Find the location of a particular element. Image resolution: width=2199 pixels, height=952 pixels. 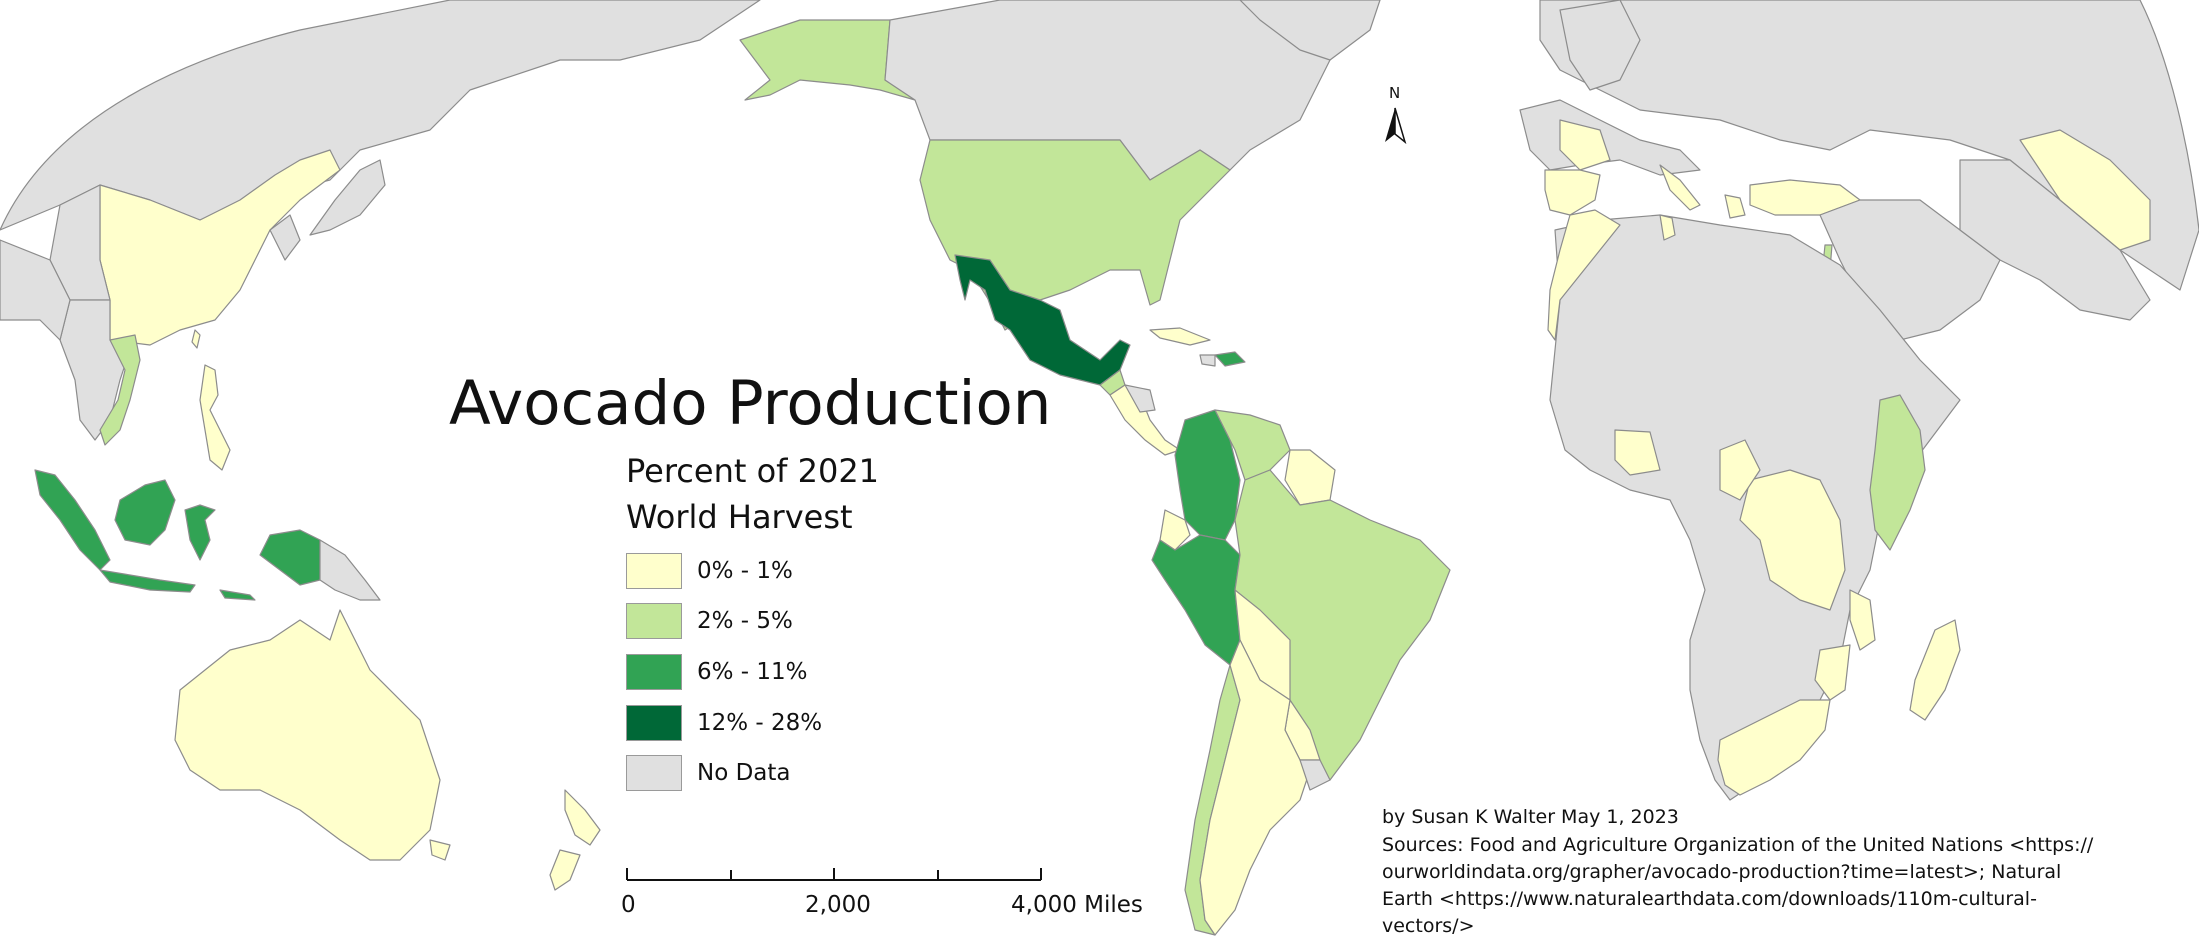

dr-congo is located at coordinates (1792, 540).